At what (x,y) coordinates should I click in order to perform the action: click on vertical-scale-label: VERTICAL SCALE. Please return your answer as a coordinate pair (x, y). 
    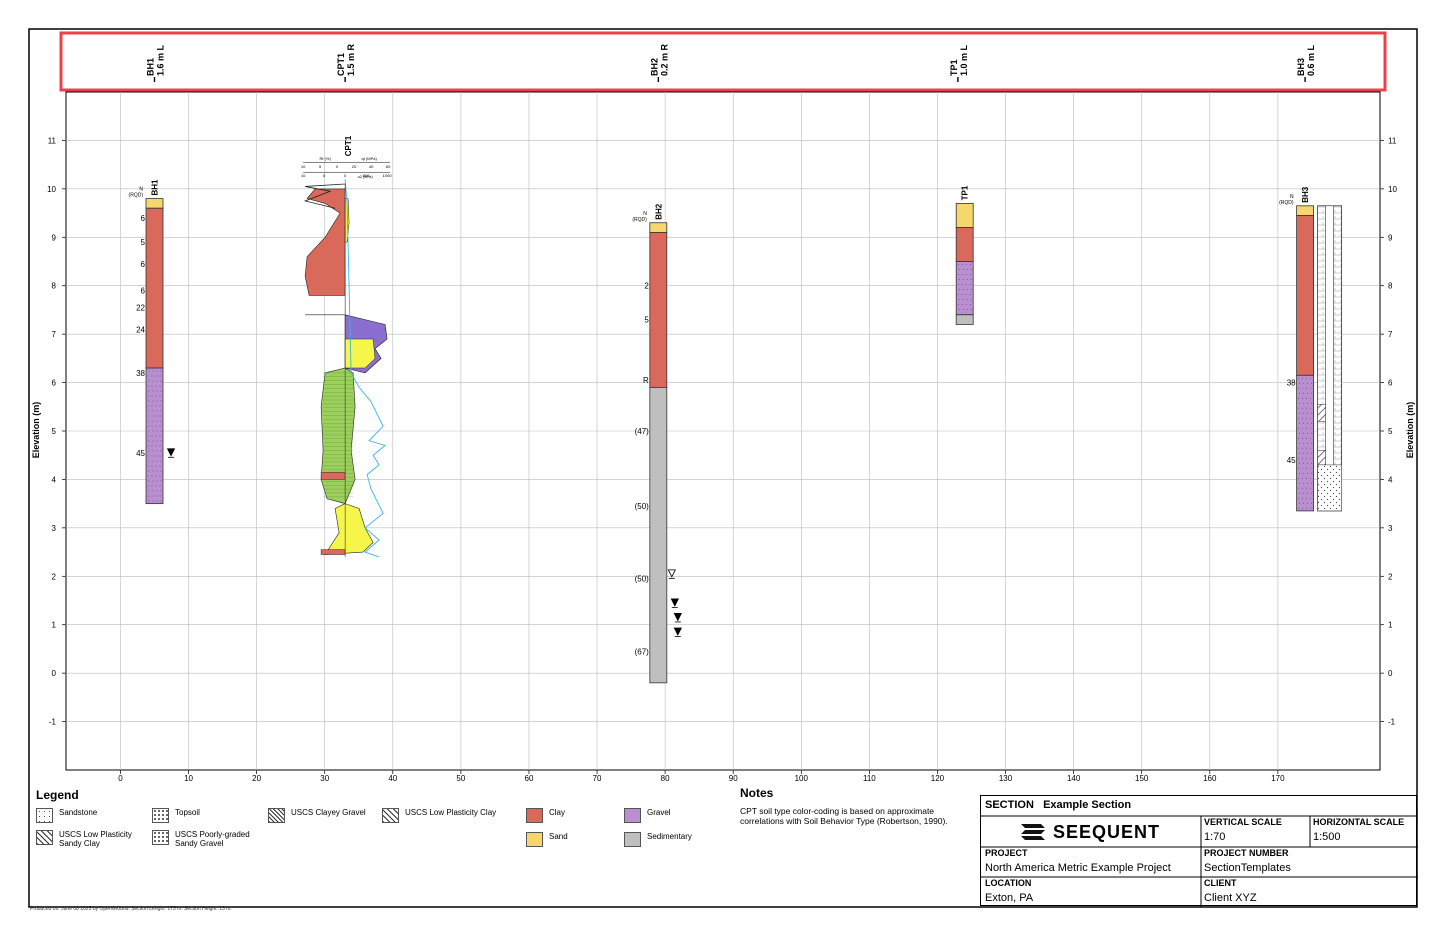
    Looking at the image, I should click on (1243, 822).